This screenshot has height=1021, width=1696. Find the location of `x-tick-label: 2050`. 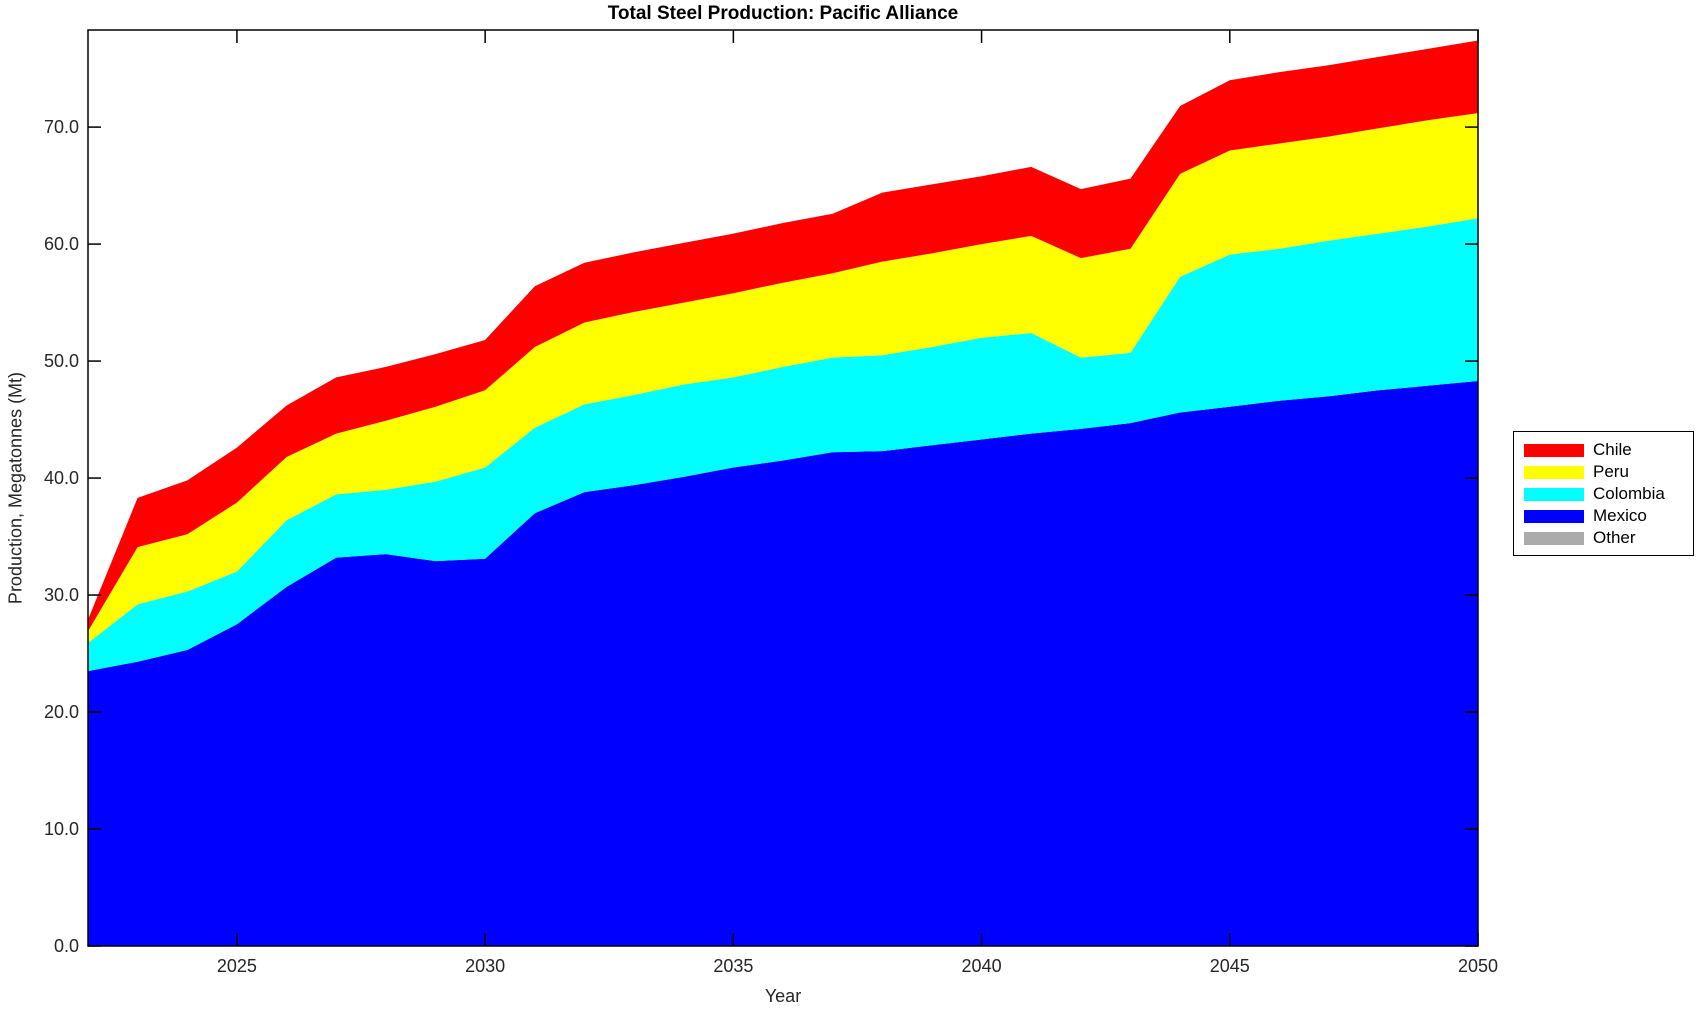

x-tick-label: 2050 is located at coordinates (1478, 966).